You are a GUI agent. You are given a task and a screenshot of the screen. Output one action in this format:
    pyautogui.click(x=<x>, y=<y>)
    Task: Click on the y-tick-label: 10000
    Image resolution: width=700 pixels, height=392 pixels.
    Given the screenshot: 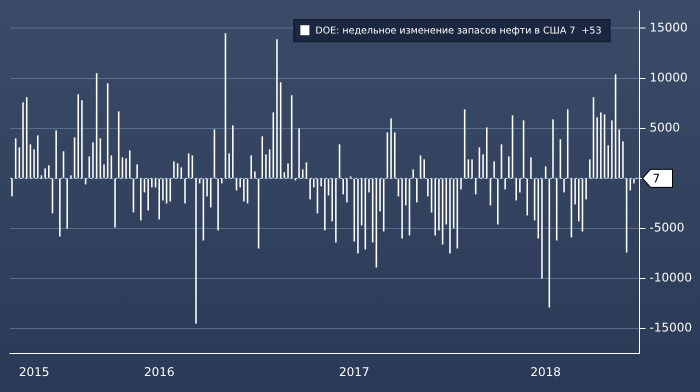 What is the action you would take?
    pyautogui.click(x=668, y=77)
    